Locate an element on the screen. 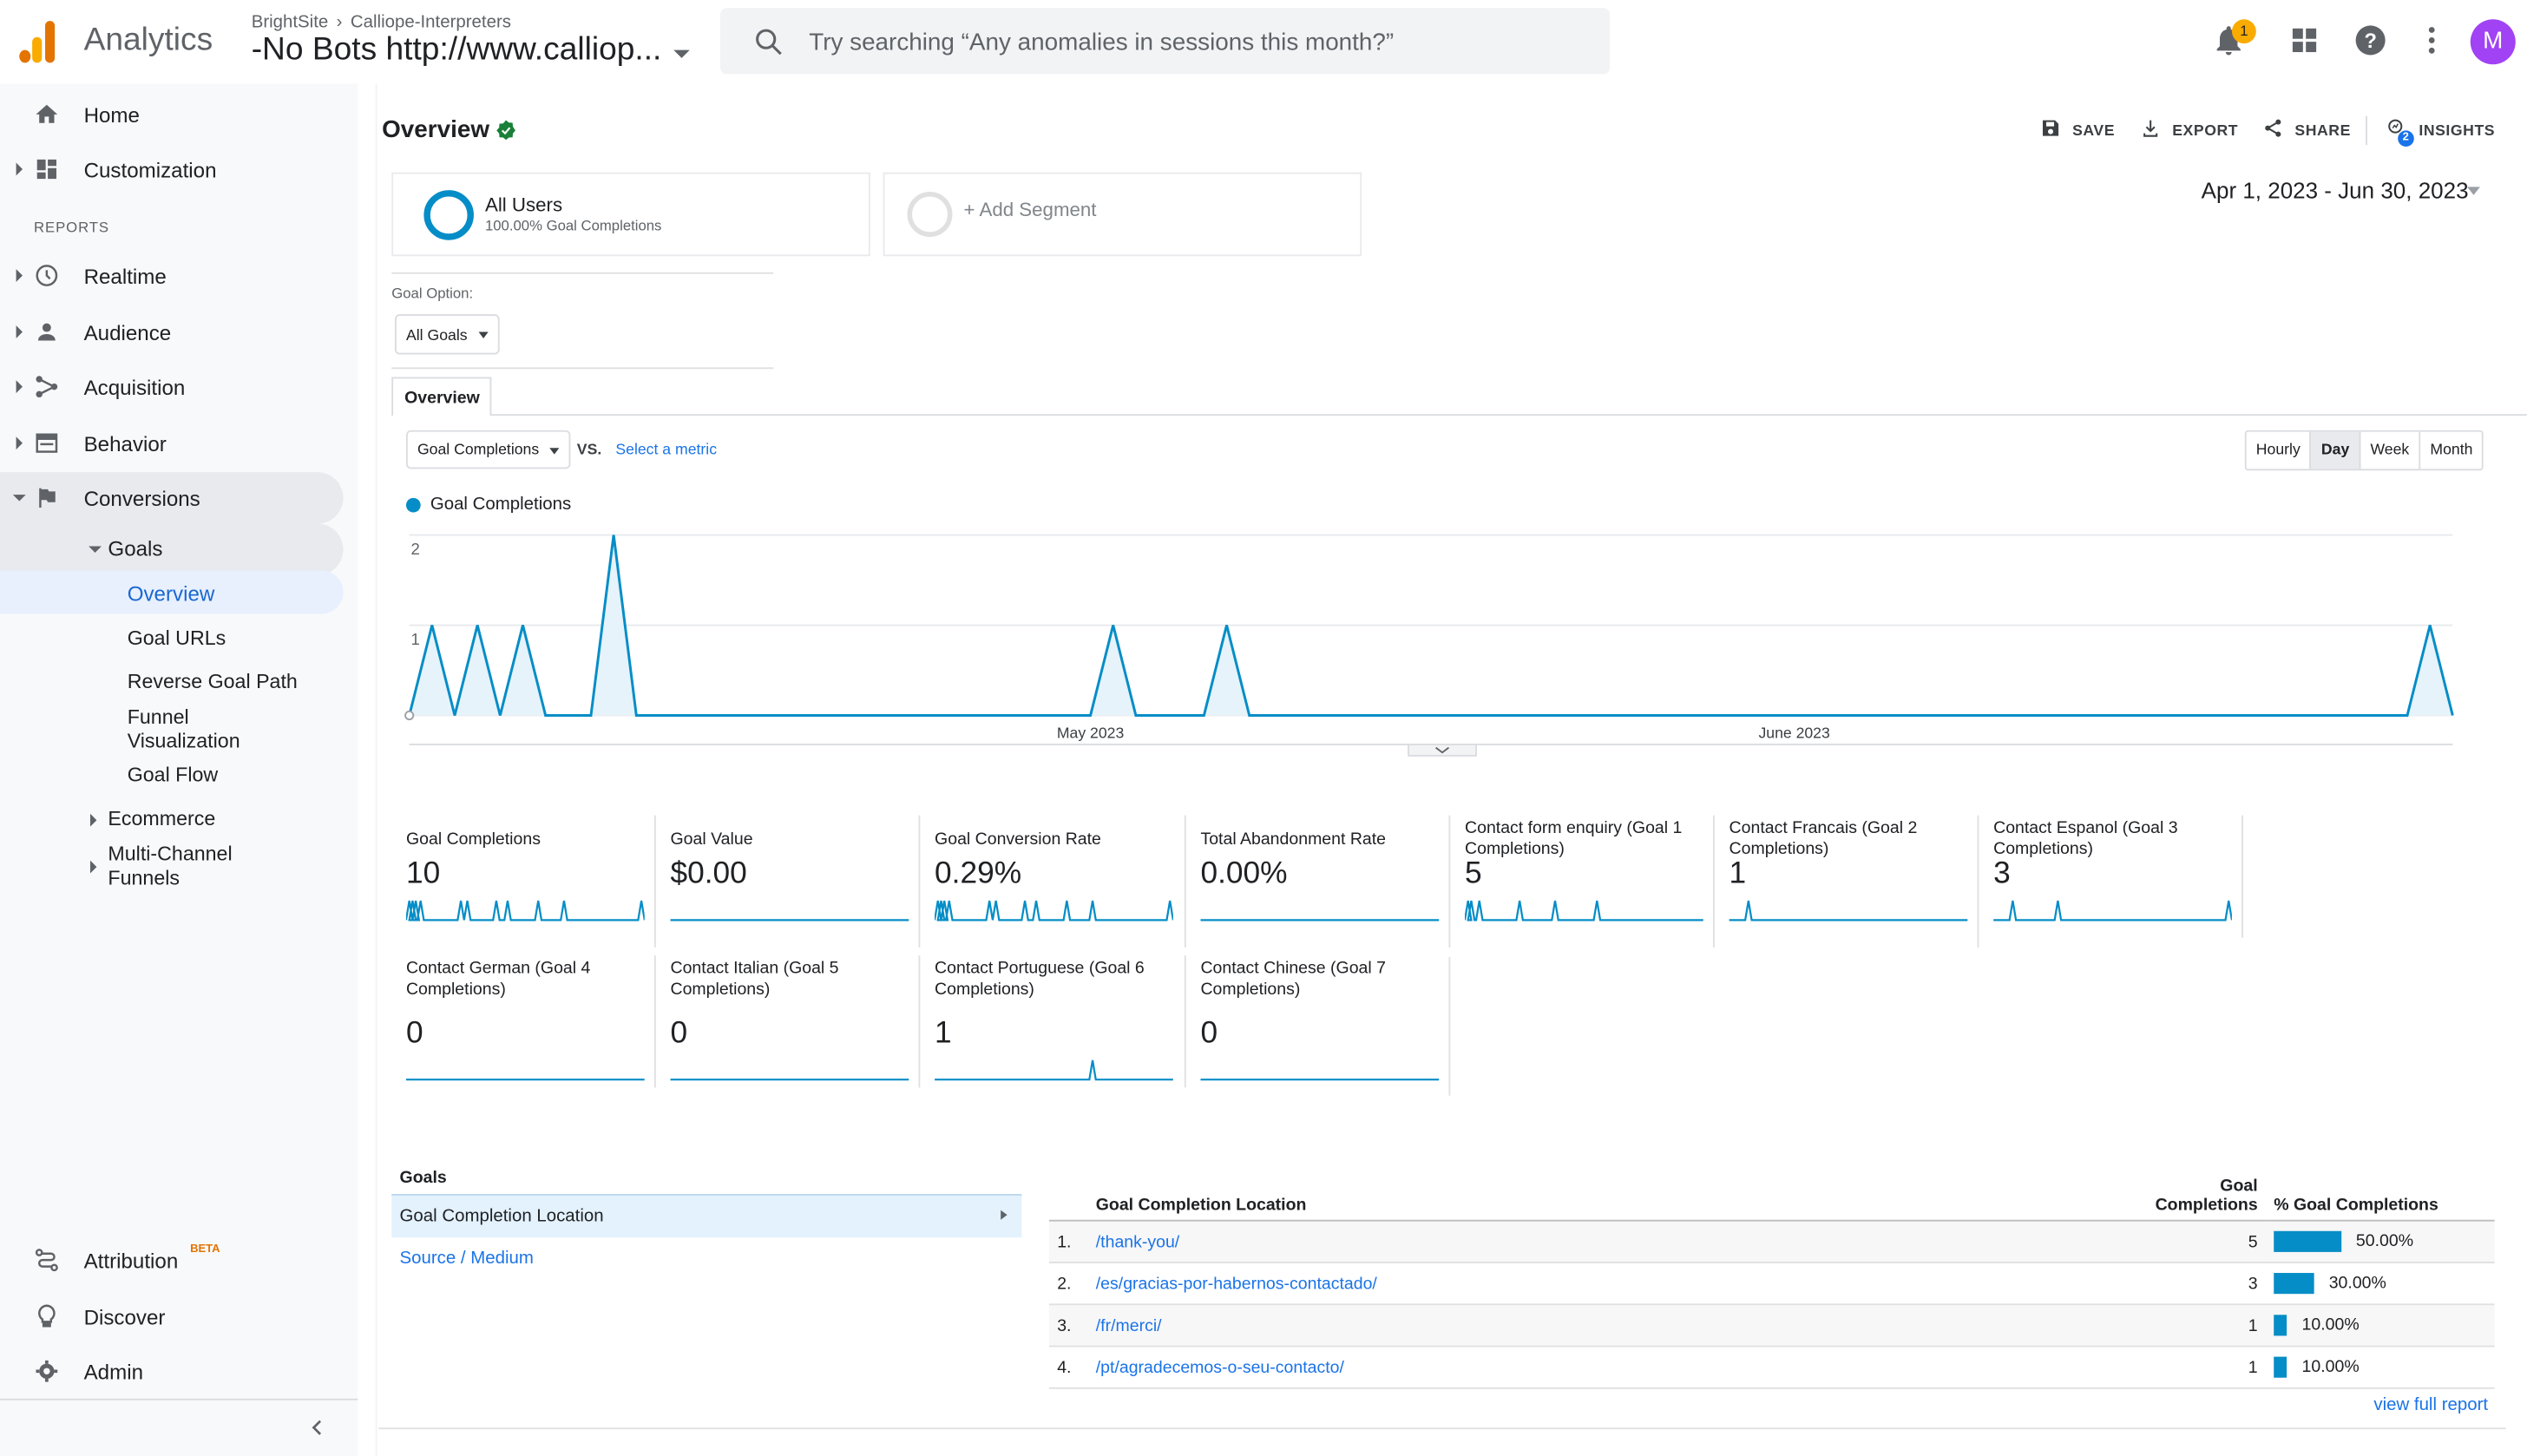 The image size is (2527, 1456). scorecard-title: Contact Portuguese (Goal 6 Completions) is located at coordinates (1040, 978).